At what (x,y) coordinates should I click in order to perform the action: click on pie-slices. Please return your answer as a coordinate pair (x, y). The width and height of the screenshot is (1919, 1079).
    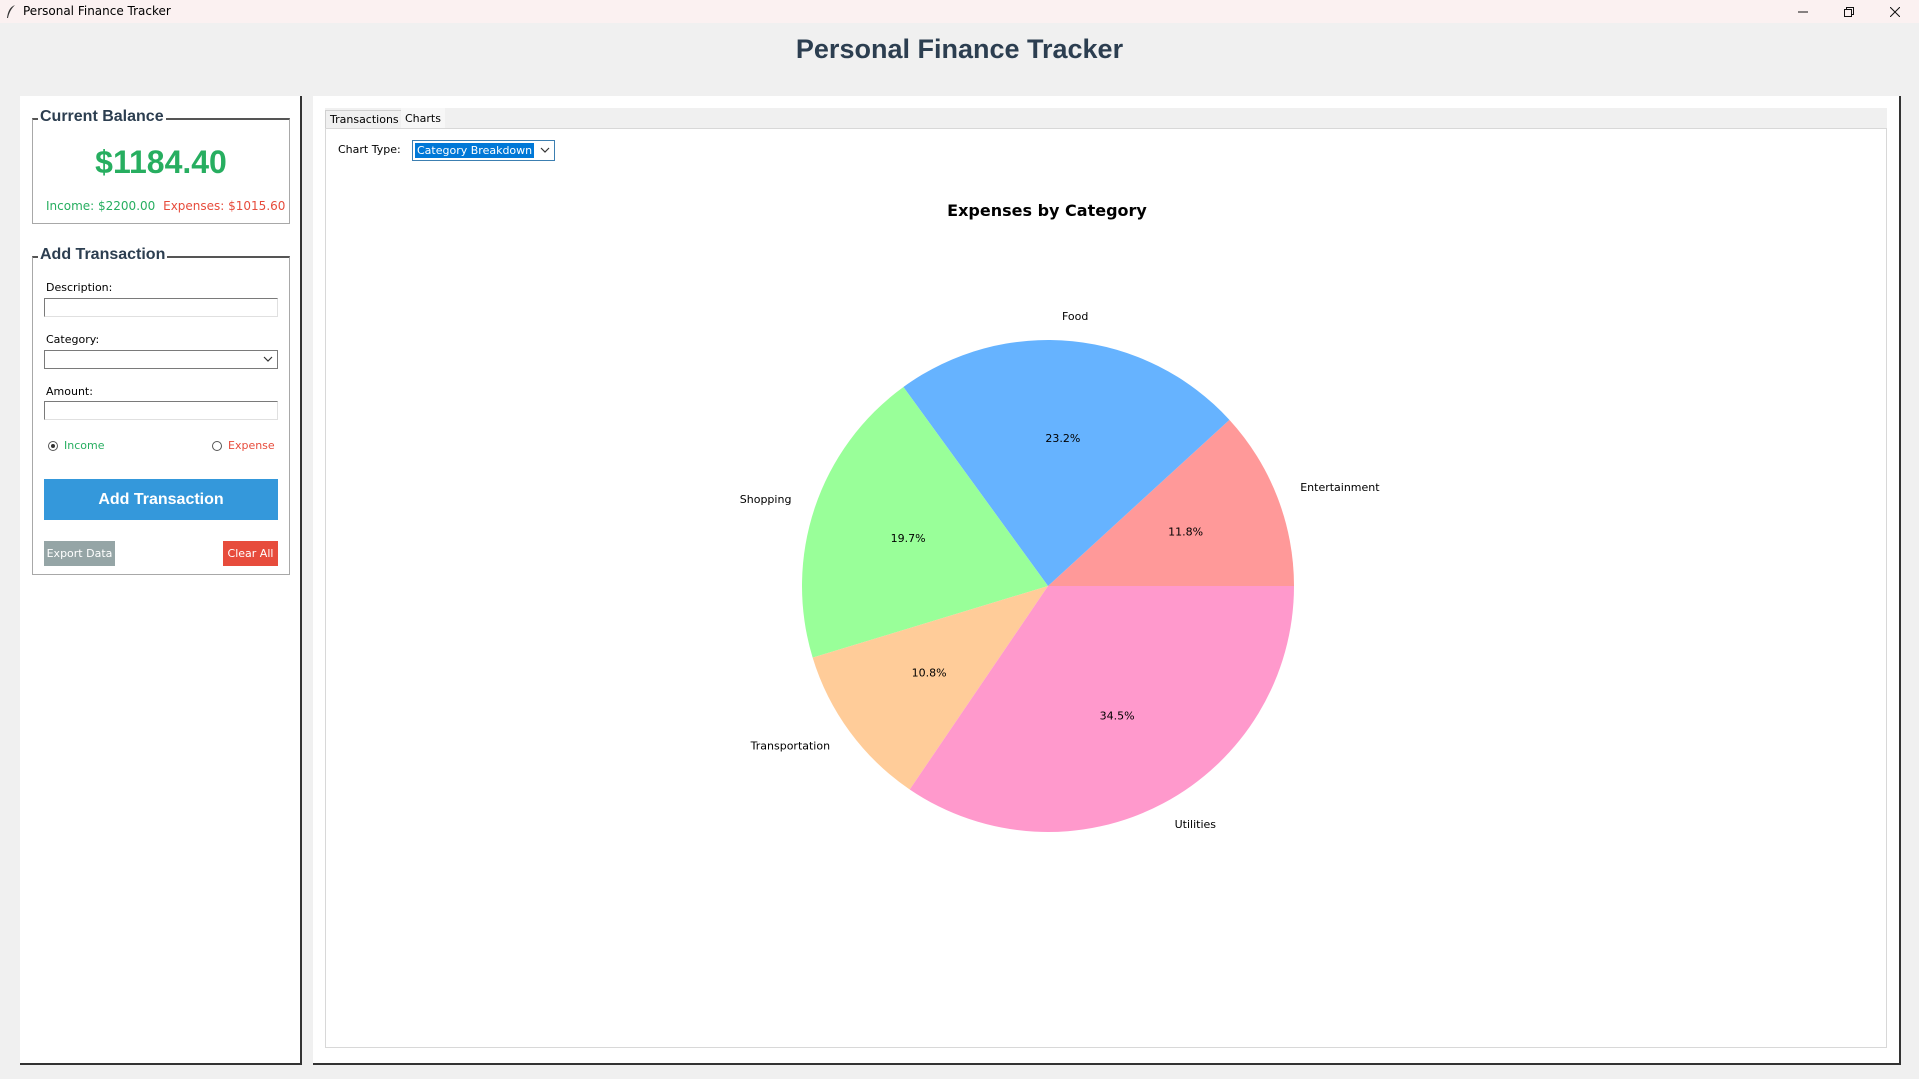
    Looking at the image, I should click on (1048, 586).